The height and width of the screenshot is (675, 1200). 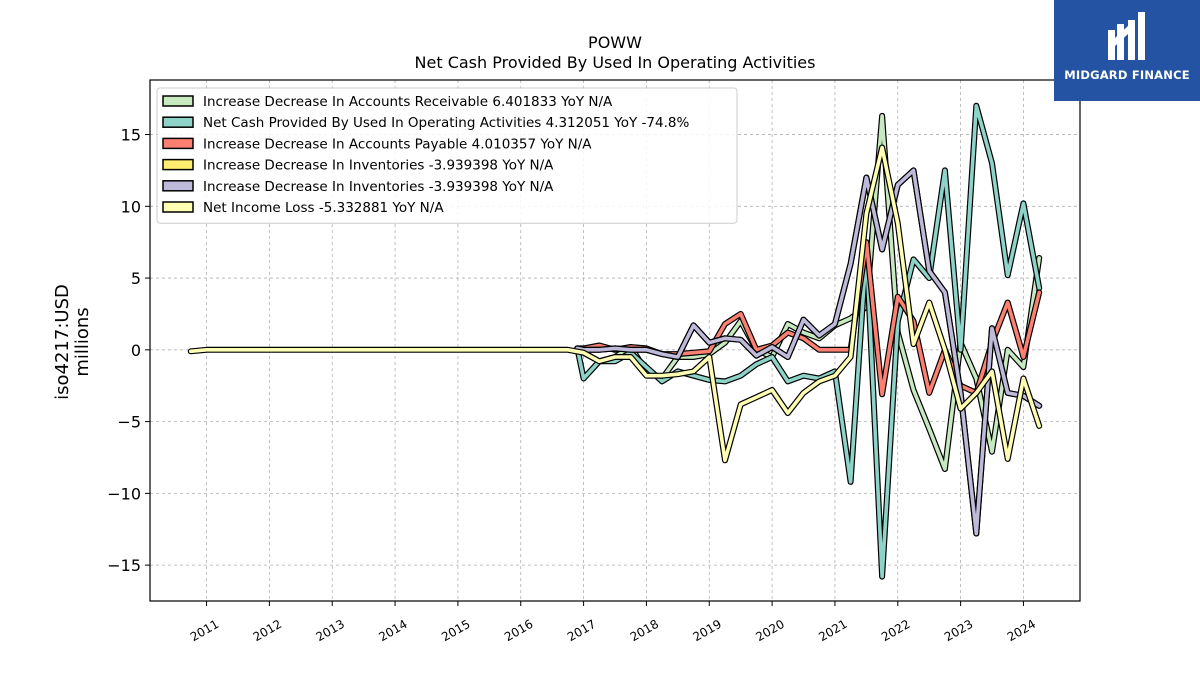 I want to click on chart-title: POWW, so click(x=615, y=42).